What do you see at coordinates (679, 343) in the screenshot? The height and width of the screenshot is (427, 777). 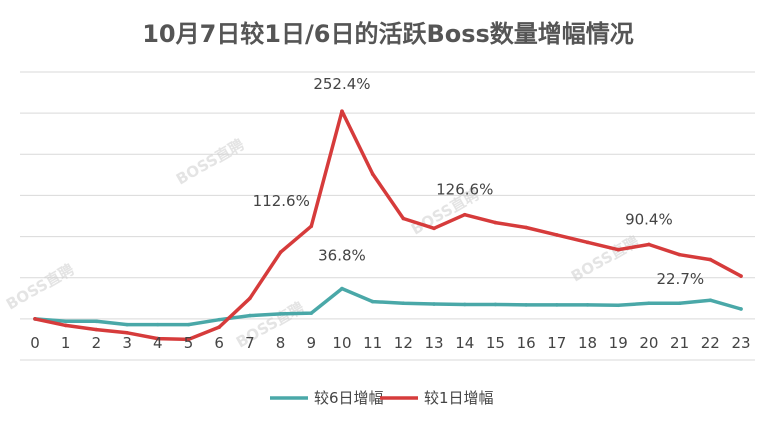 I see `x-tick-label: 21` at bounding box center [679, 343].